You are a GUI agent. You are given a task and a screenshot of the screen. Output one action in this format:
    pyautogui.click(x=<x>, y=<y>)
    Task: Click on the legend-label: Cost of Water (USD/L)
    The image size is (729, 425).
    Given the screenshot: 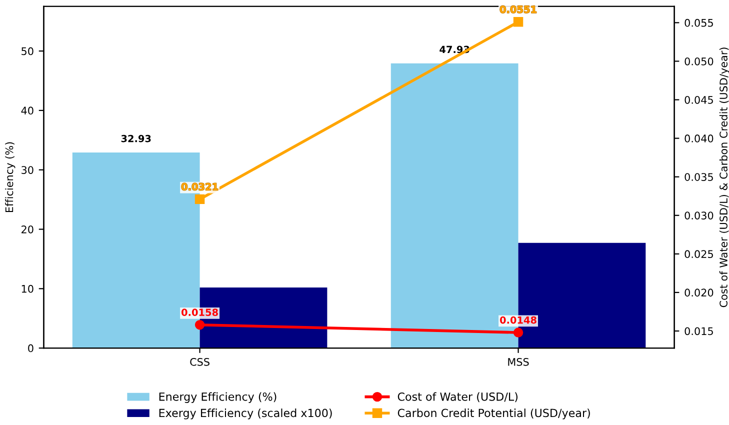 What is the action you would take?
    pyautogui.click(x=458, y=397)
    